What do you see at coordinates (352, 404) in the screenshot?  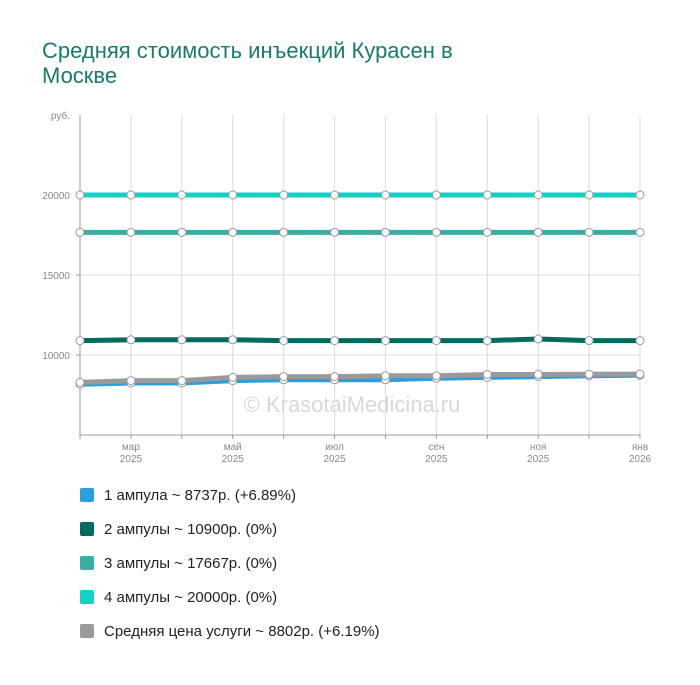 I see `watermark: © KrasotaiMedicina.ru` at bounding box center [352, 404].